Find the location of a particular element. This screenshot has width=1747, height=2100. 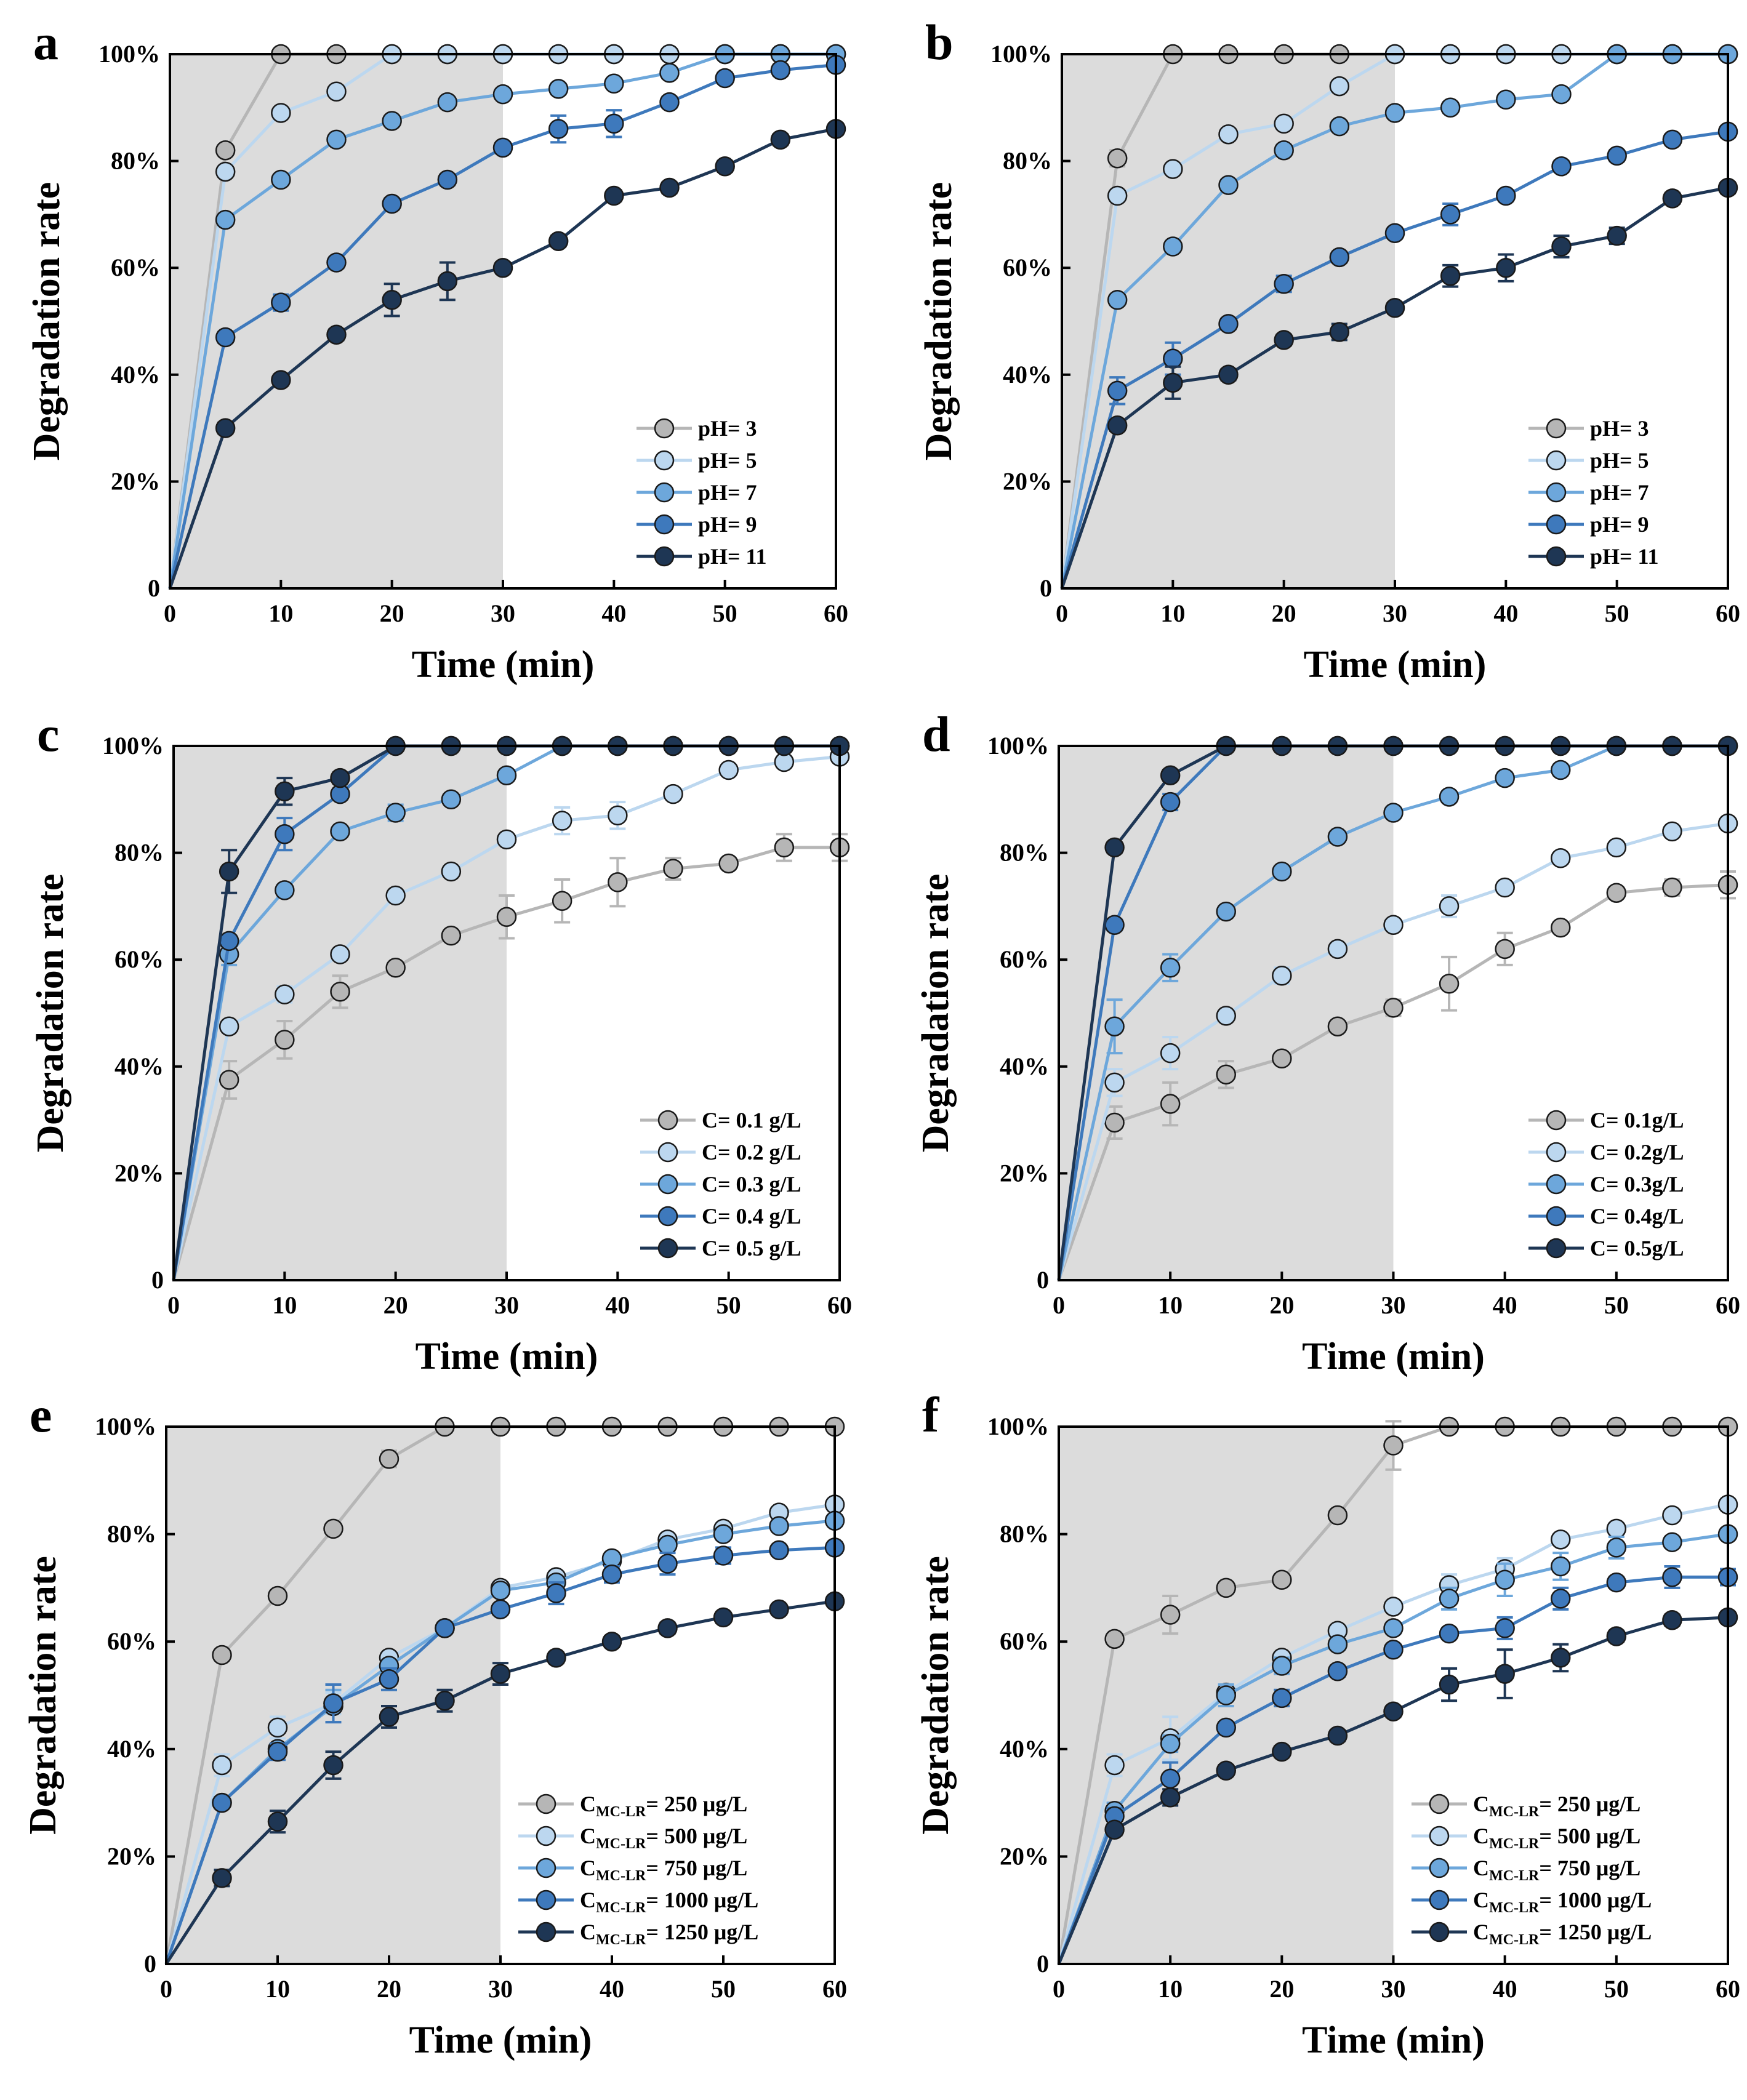

y-tick-label: 60% is located at coordinates (1024, 1641).